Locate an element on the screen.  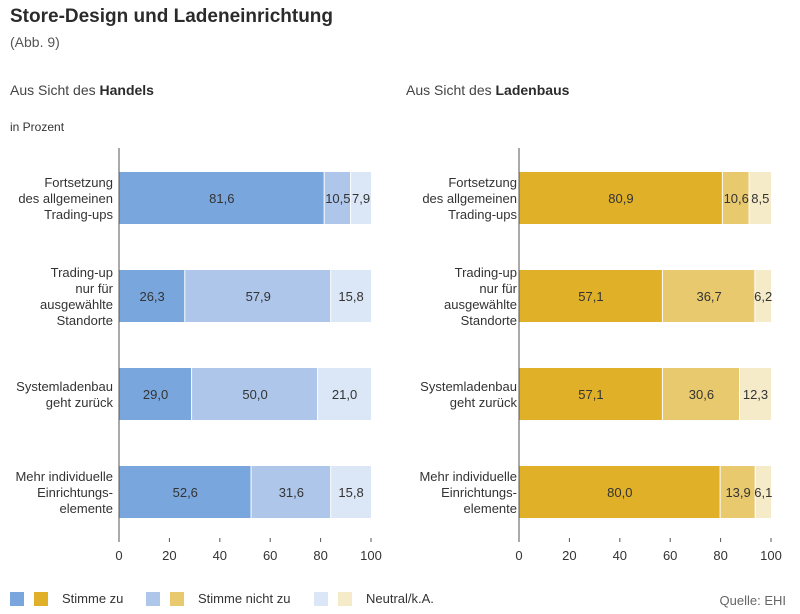
legend-item-neutral: Neutral/k.A. is located at coordinates (374, 598).